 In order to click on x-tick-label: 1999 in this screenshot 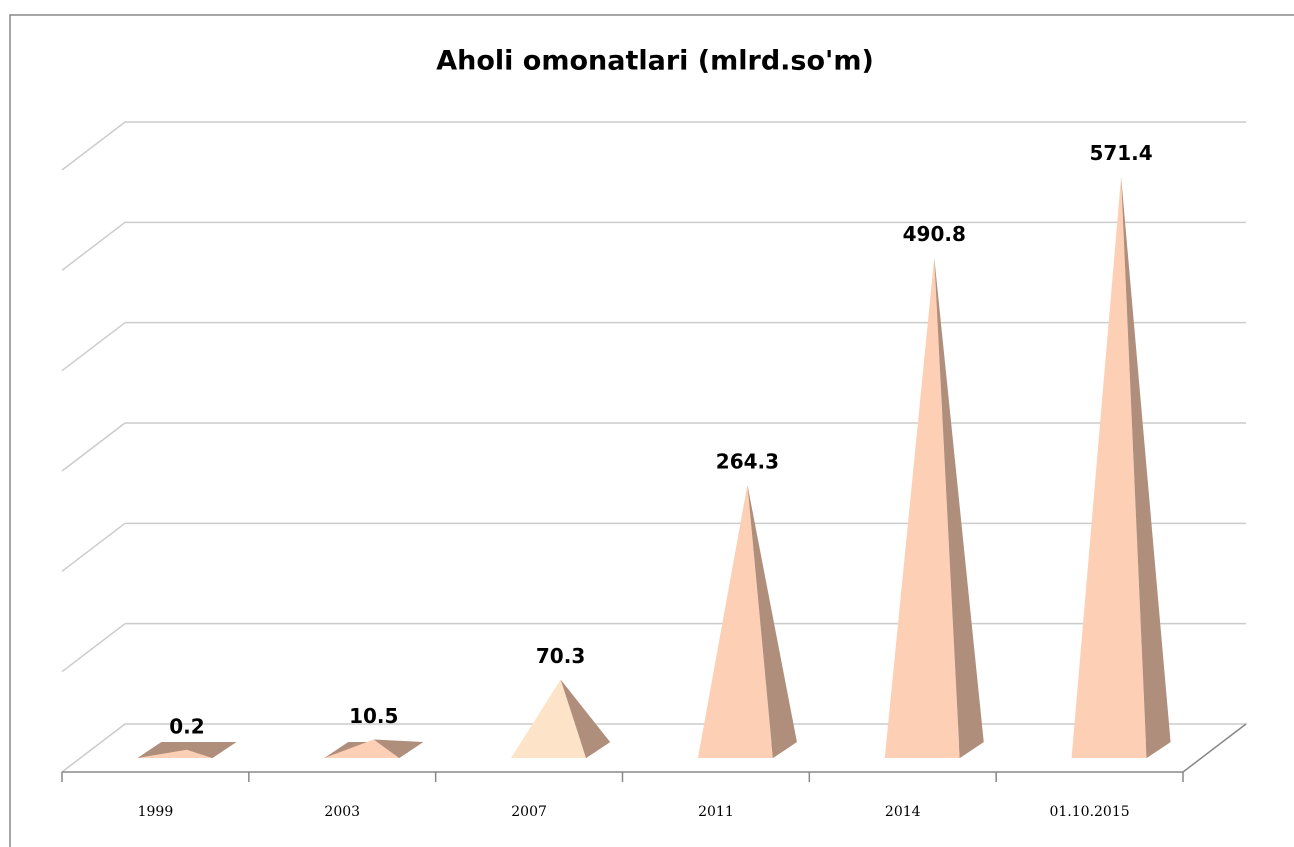, I will do `click(156, 812)`.